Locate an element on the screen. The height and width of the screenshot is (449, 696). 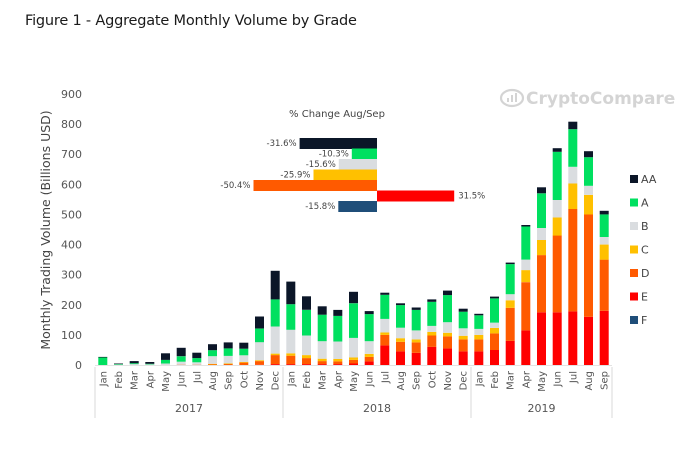
x-tick-label: Feb is located at coordinates (307, 380).